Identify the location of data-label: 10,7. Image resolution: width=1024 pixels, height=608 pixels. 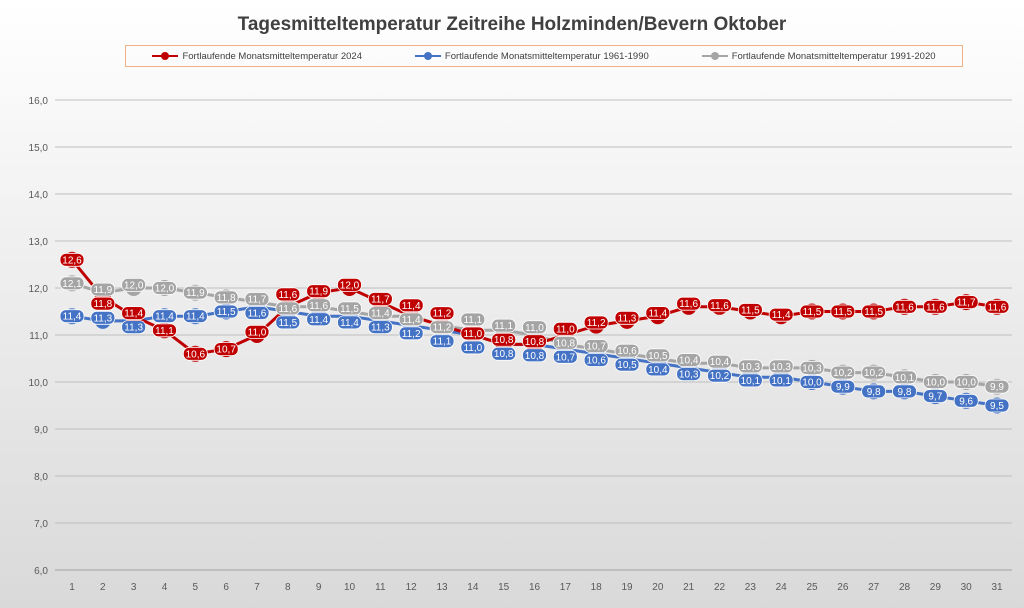
(596, 347).